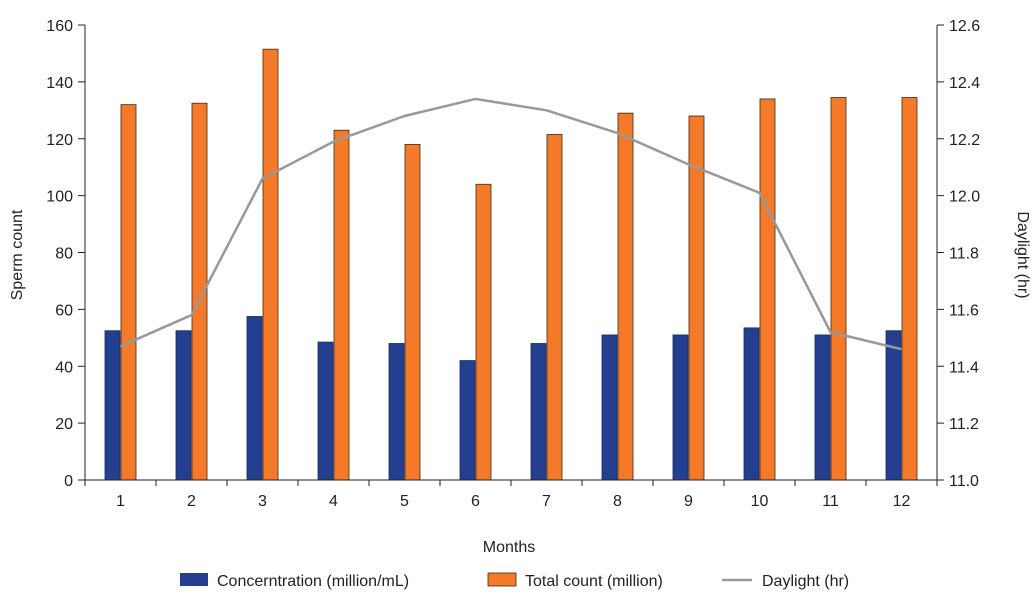 The height and width of the screenshot is (597, 1035). What do you see at coordinates (59, 26) in the screenshot?
I see `y-tick-label: 160` at bounding box center [59, 26].